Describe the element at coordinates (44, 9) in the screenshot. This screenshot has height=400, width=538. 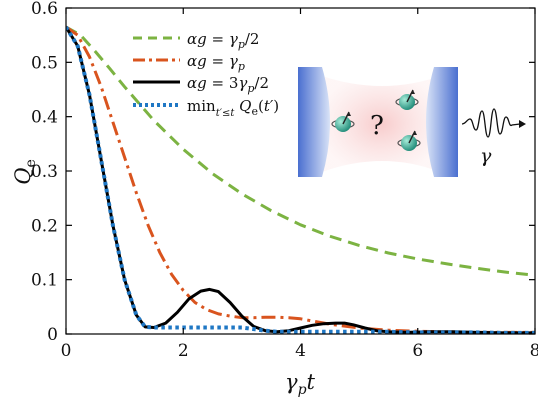
I see `y-tick-label: 0.6` at that location.